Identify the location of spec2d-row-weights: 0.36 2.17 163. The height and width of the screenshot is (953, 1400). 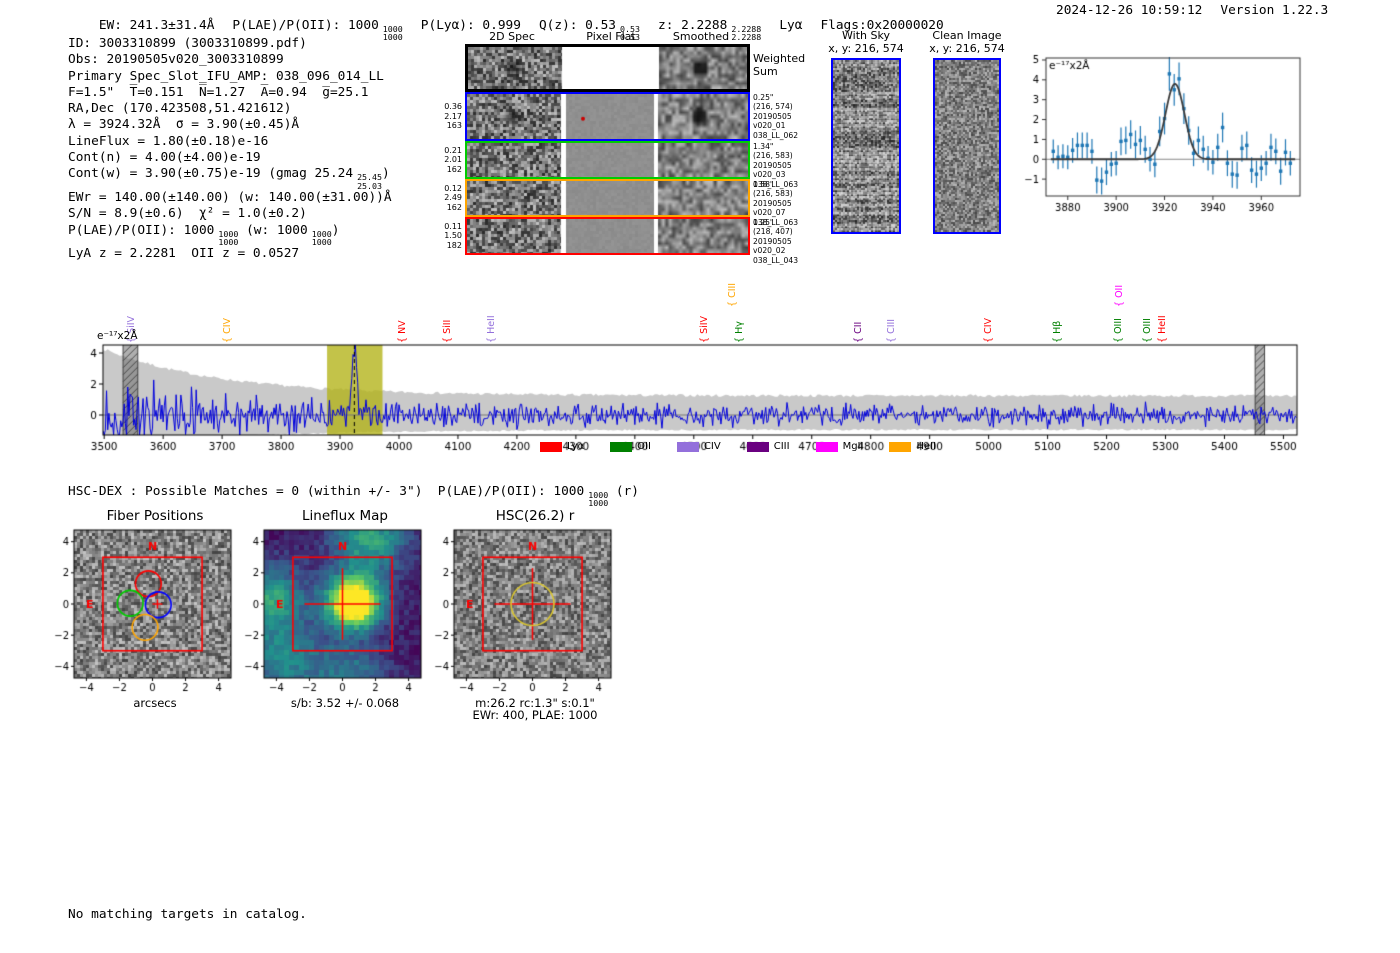
(445, 116).